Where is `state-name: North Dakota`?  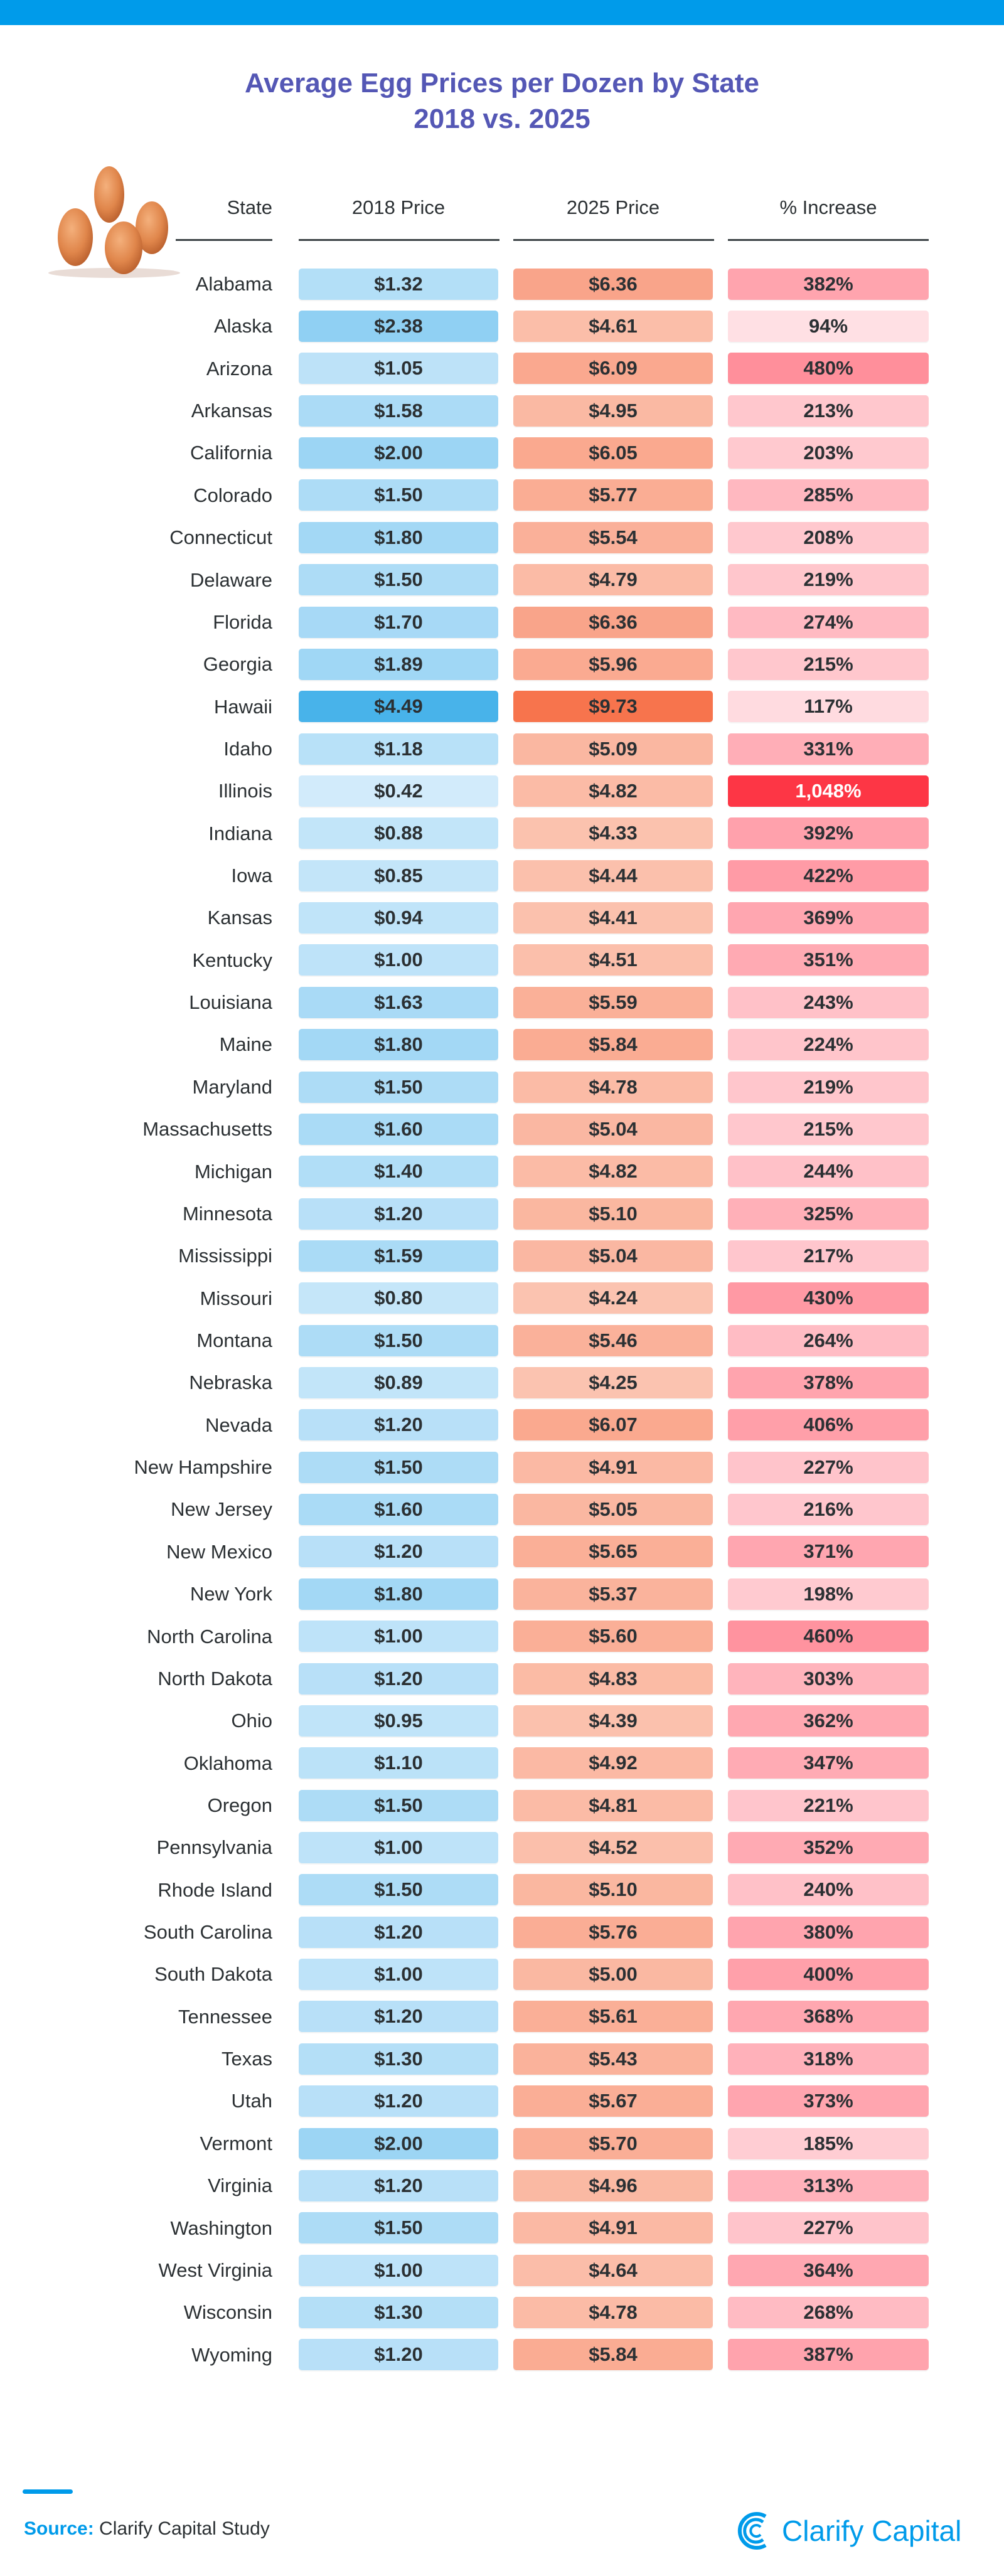 state-name: North Dakota is located at coordinates (215, 1679).